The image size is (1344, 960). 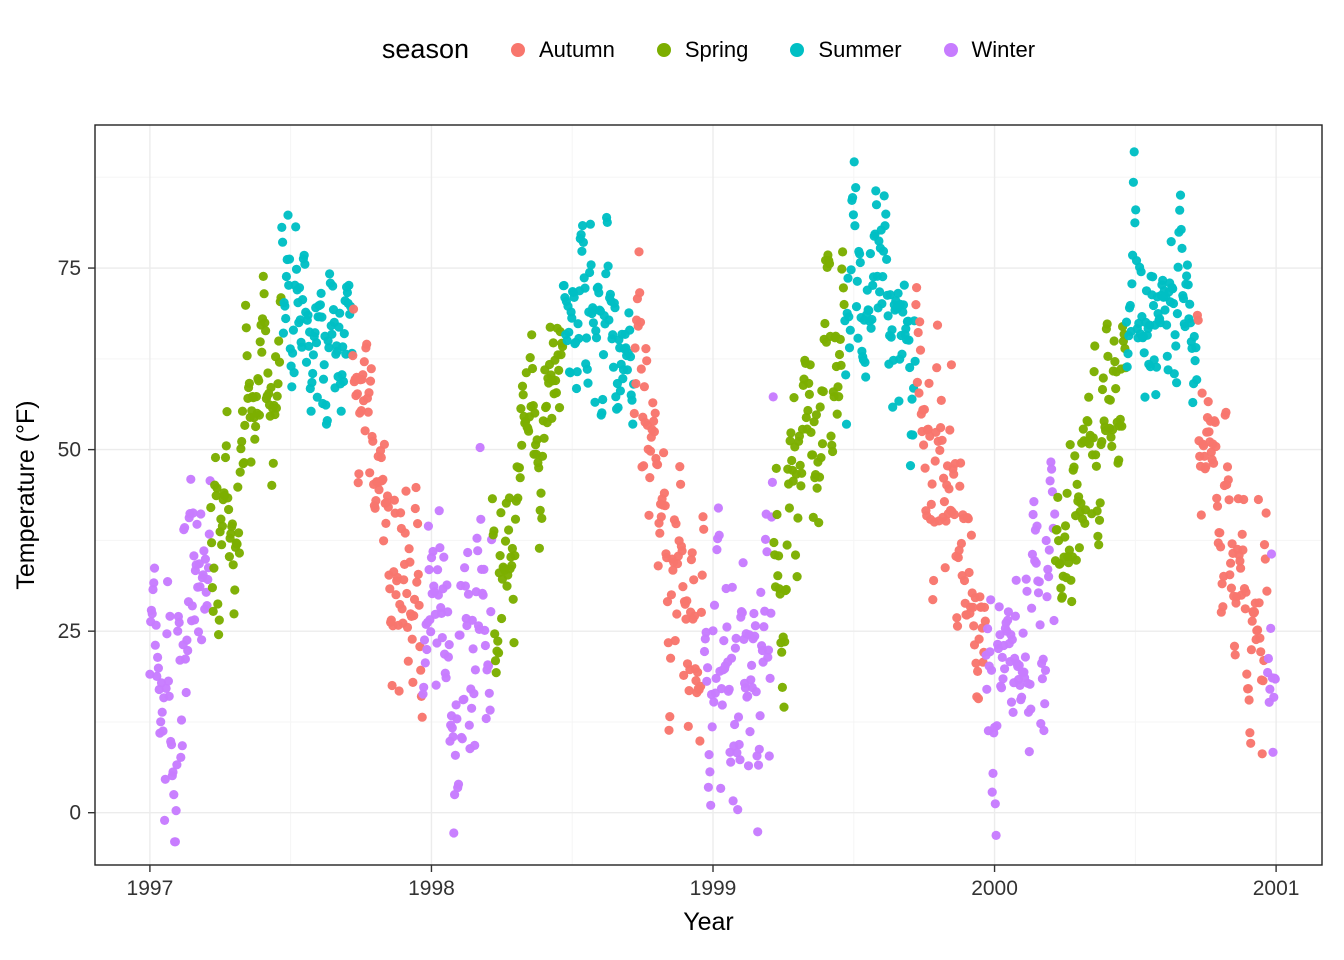 What do you see at coordinates (150, 888) in the screenshot?
I see `x-tick-label: 1997` at bounding box center [150, 888].